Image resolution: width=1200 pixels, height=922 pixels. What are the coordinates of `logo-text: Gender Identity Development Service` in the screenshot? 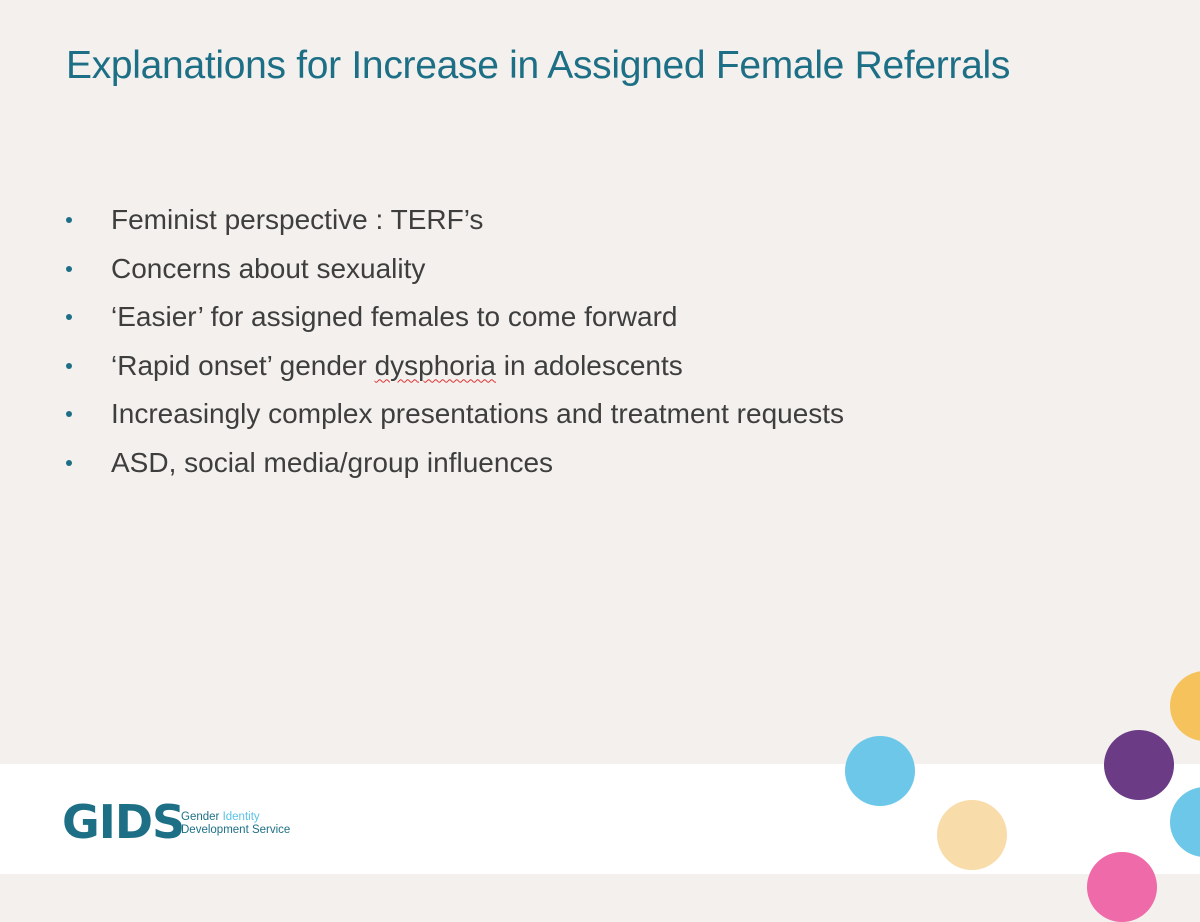 It's located at (235, 824).